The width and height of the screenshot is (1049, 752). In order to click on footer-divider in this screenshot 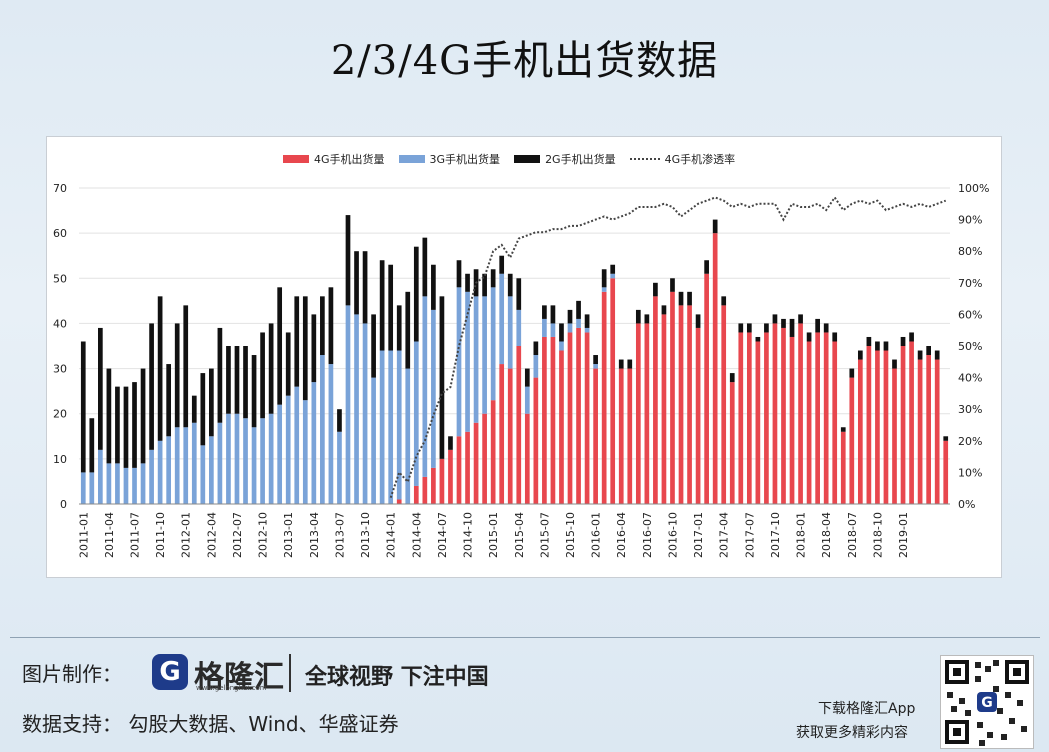, I will do `click(525, 637)`.